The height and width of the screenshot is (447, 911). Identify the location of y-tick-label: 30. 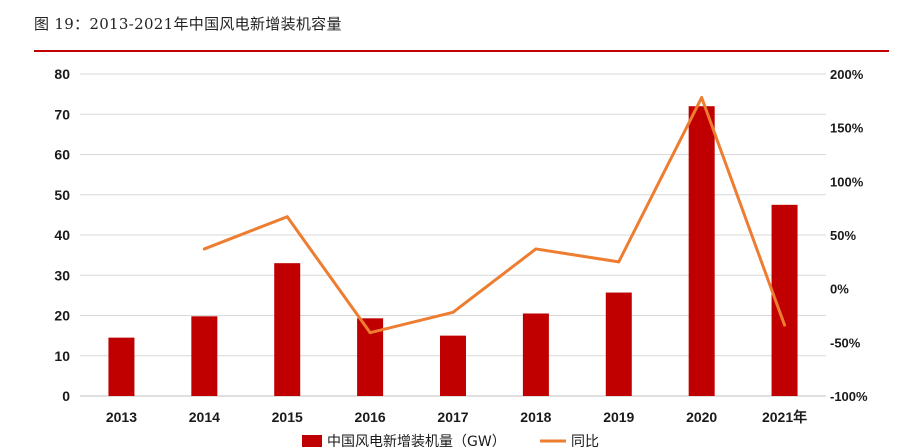
(62, 275).